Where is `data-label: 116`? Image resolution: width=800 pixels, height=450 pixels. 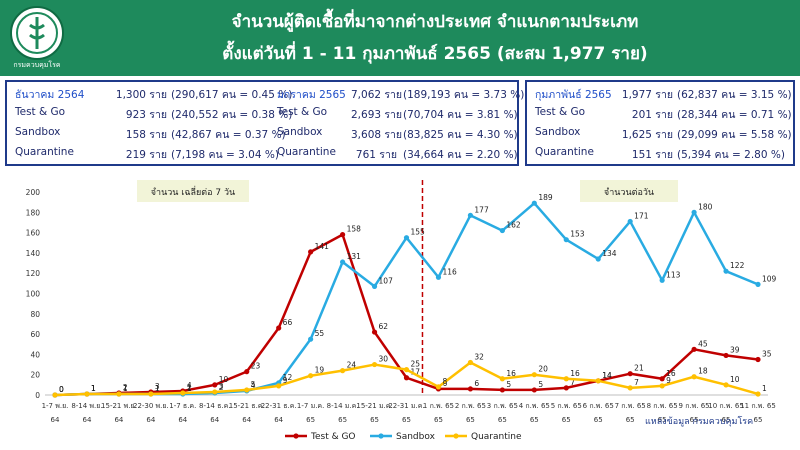
data-label: 116 is located at coordinates (449, 271).